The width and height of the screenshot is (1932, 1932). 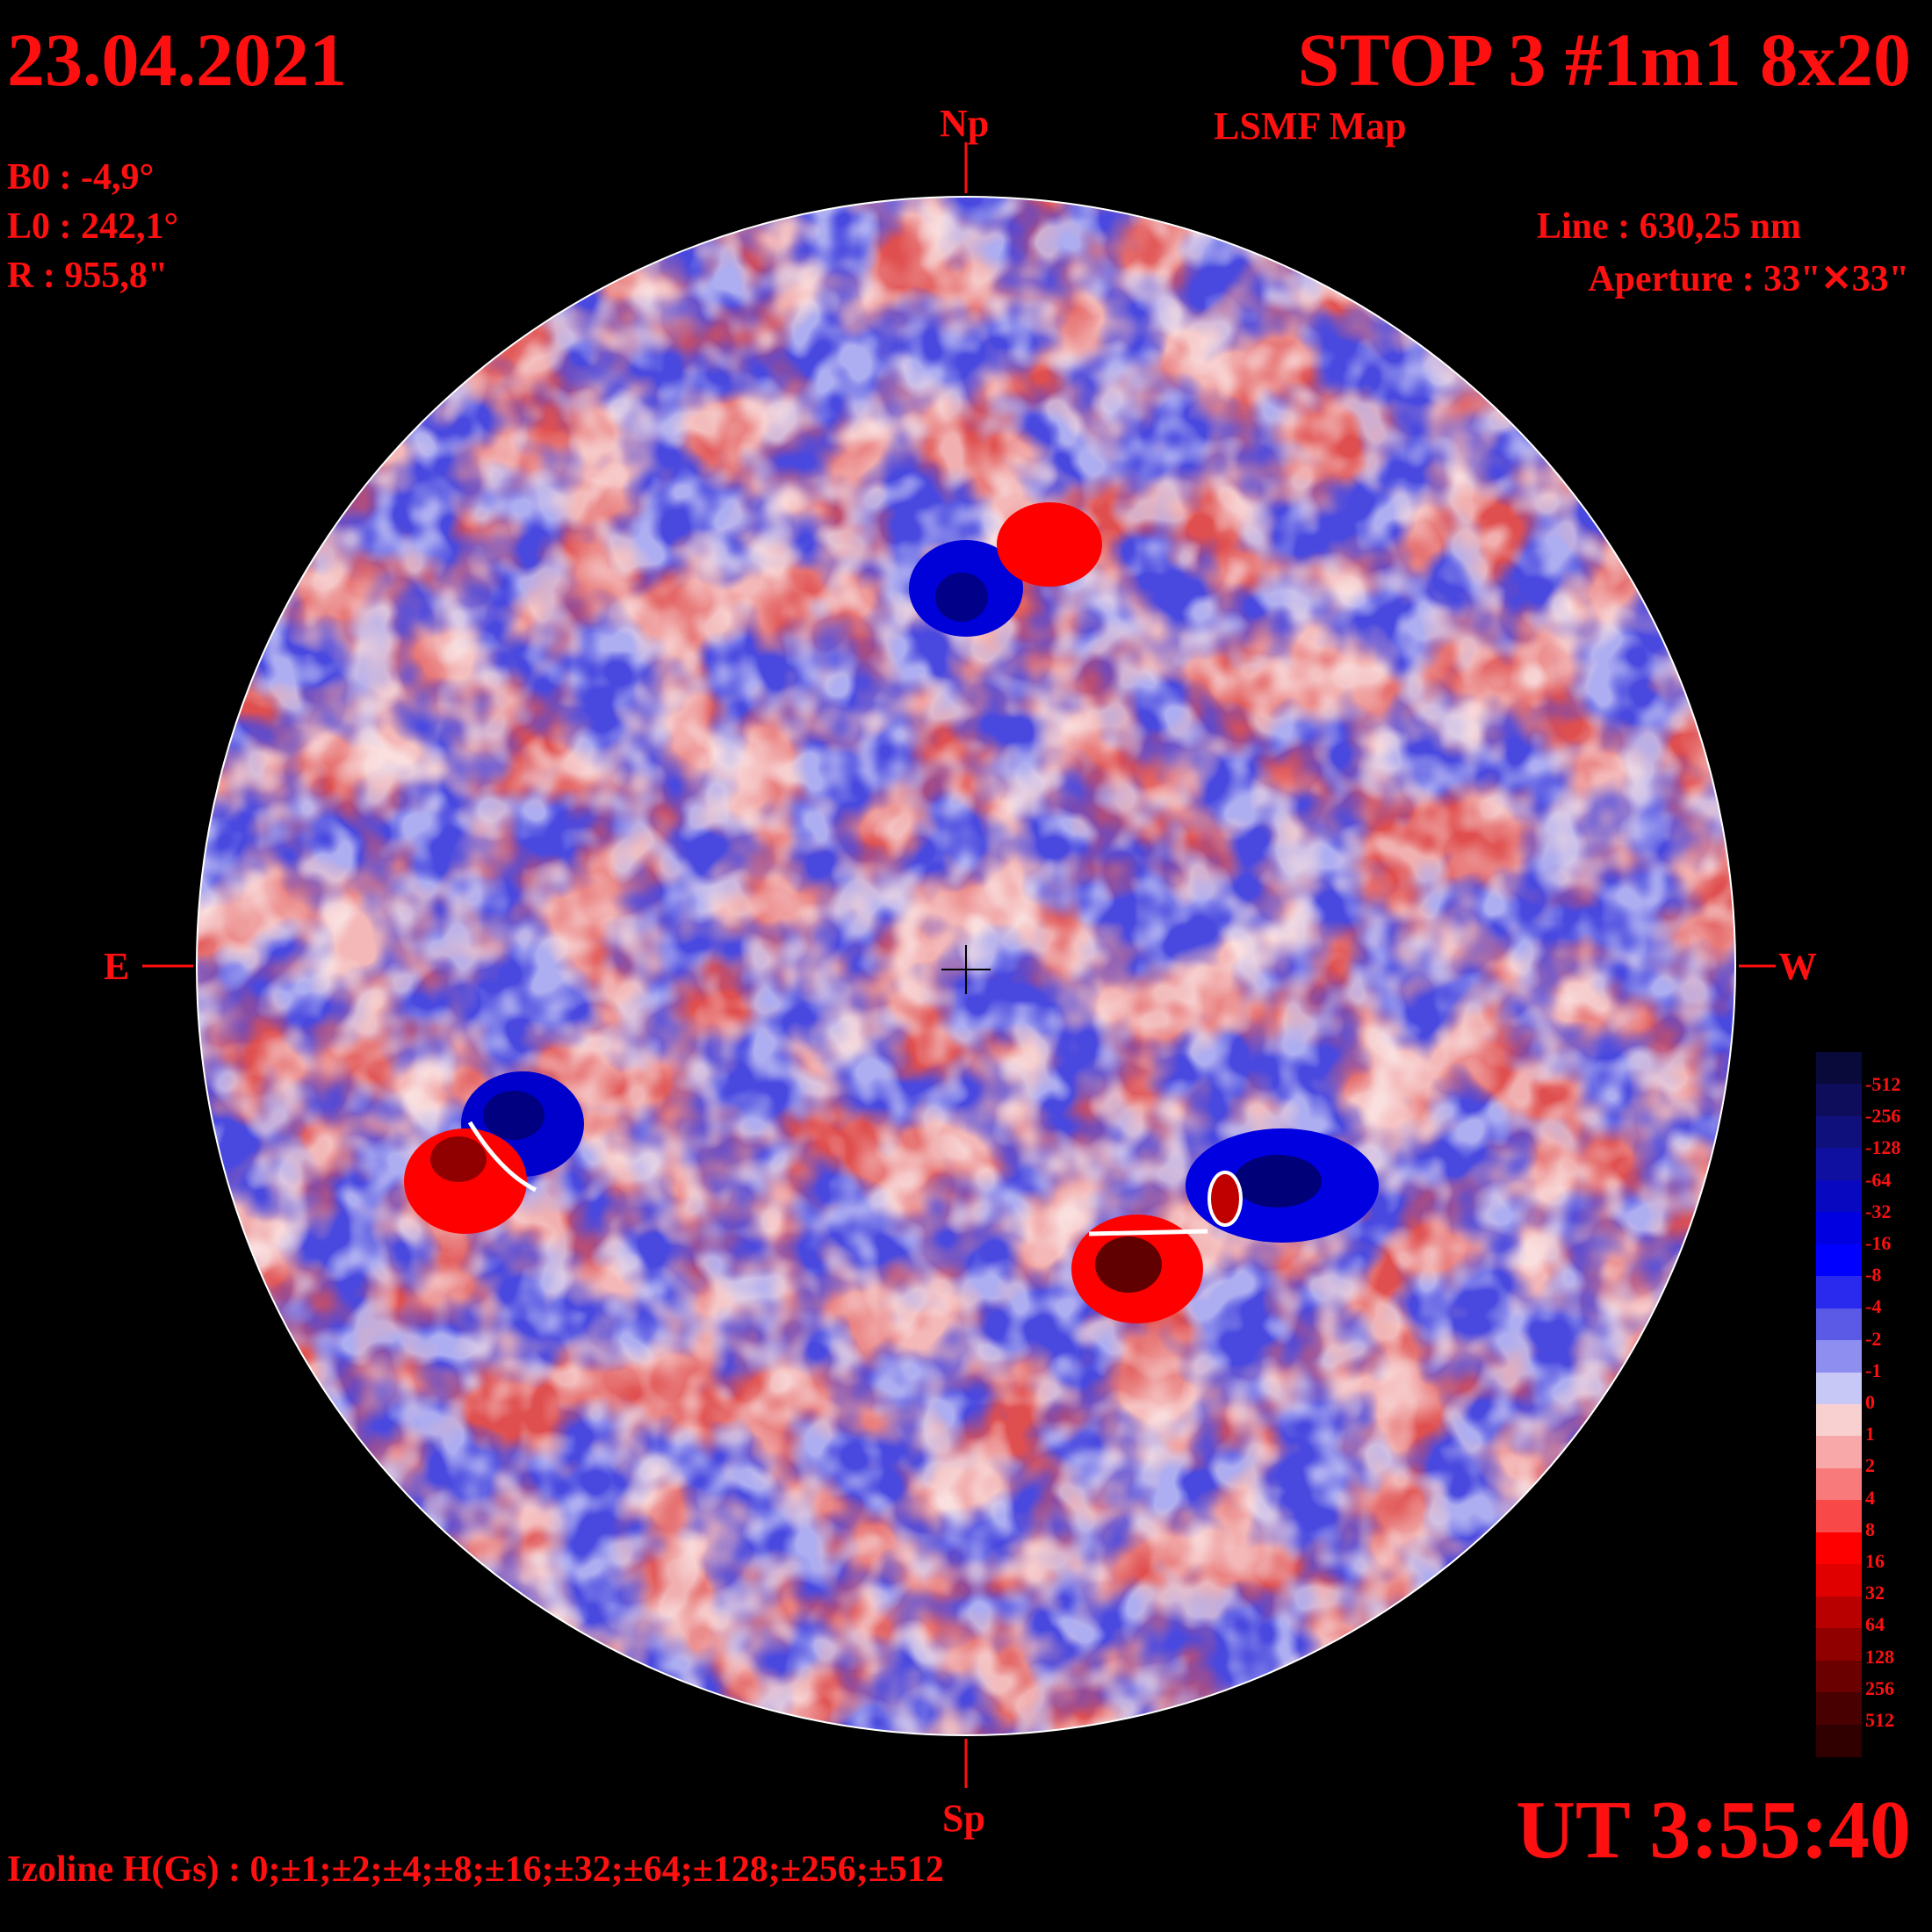 What do you see at coordinates (1870, 1465) in the screenshot?
I see `colorbar-label: 2` at bounding box center [1870, 1465].